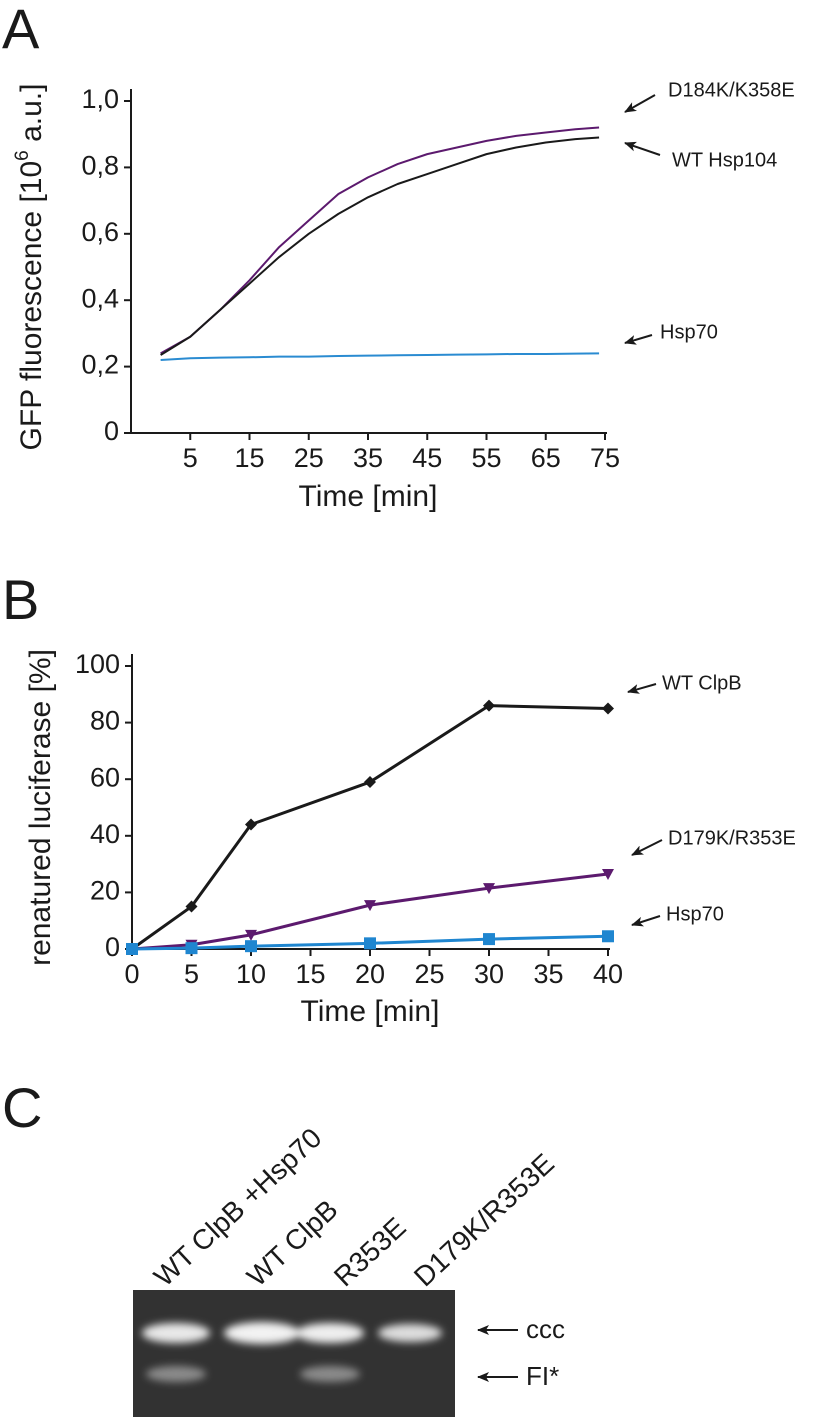 This screenshot has height=1419, width=816. What do you see at coordinates (100, 298) in the screenshot?
I see `y-tick-label: 0,4` at bounding box center [100, 298].